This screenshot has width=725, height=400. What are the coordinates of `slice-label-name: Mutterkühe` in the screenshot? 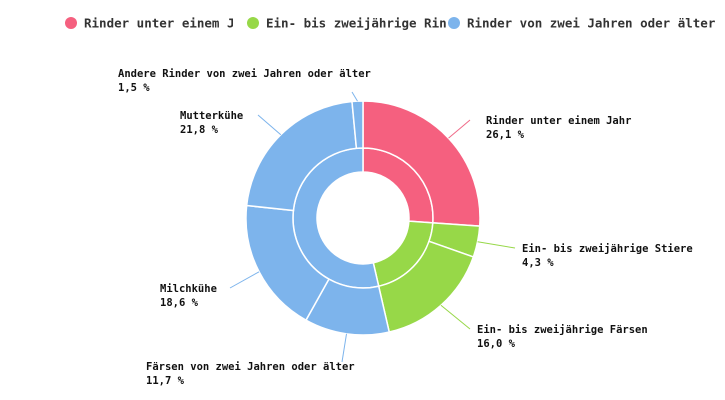 It's located at (211, 116).